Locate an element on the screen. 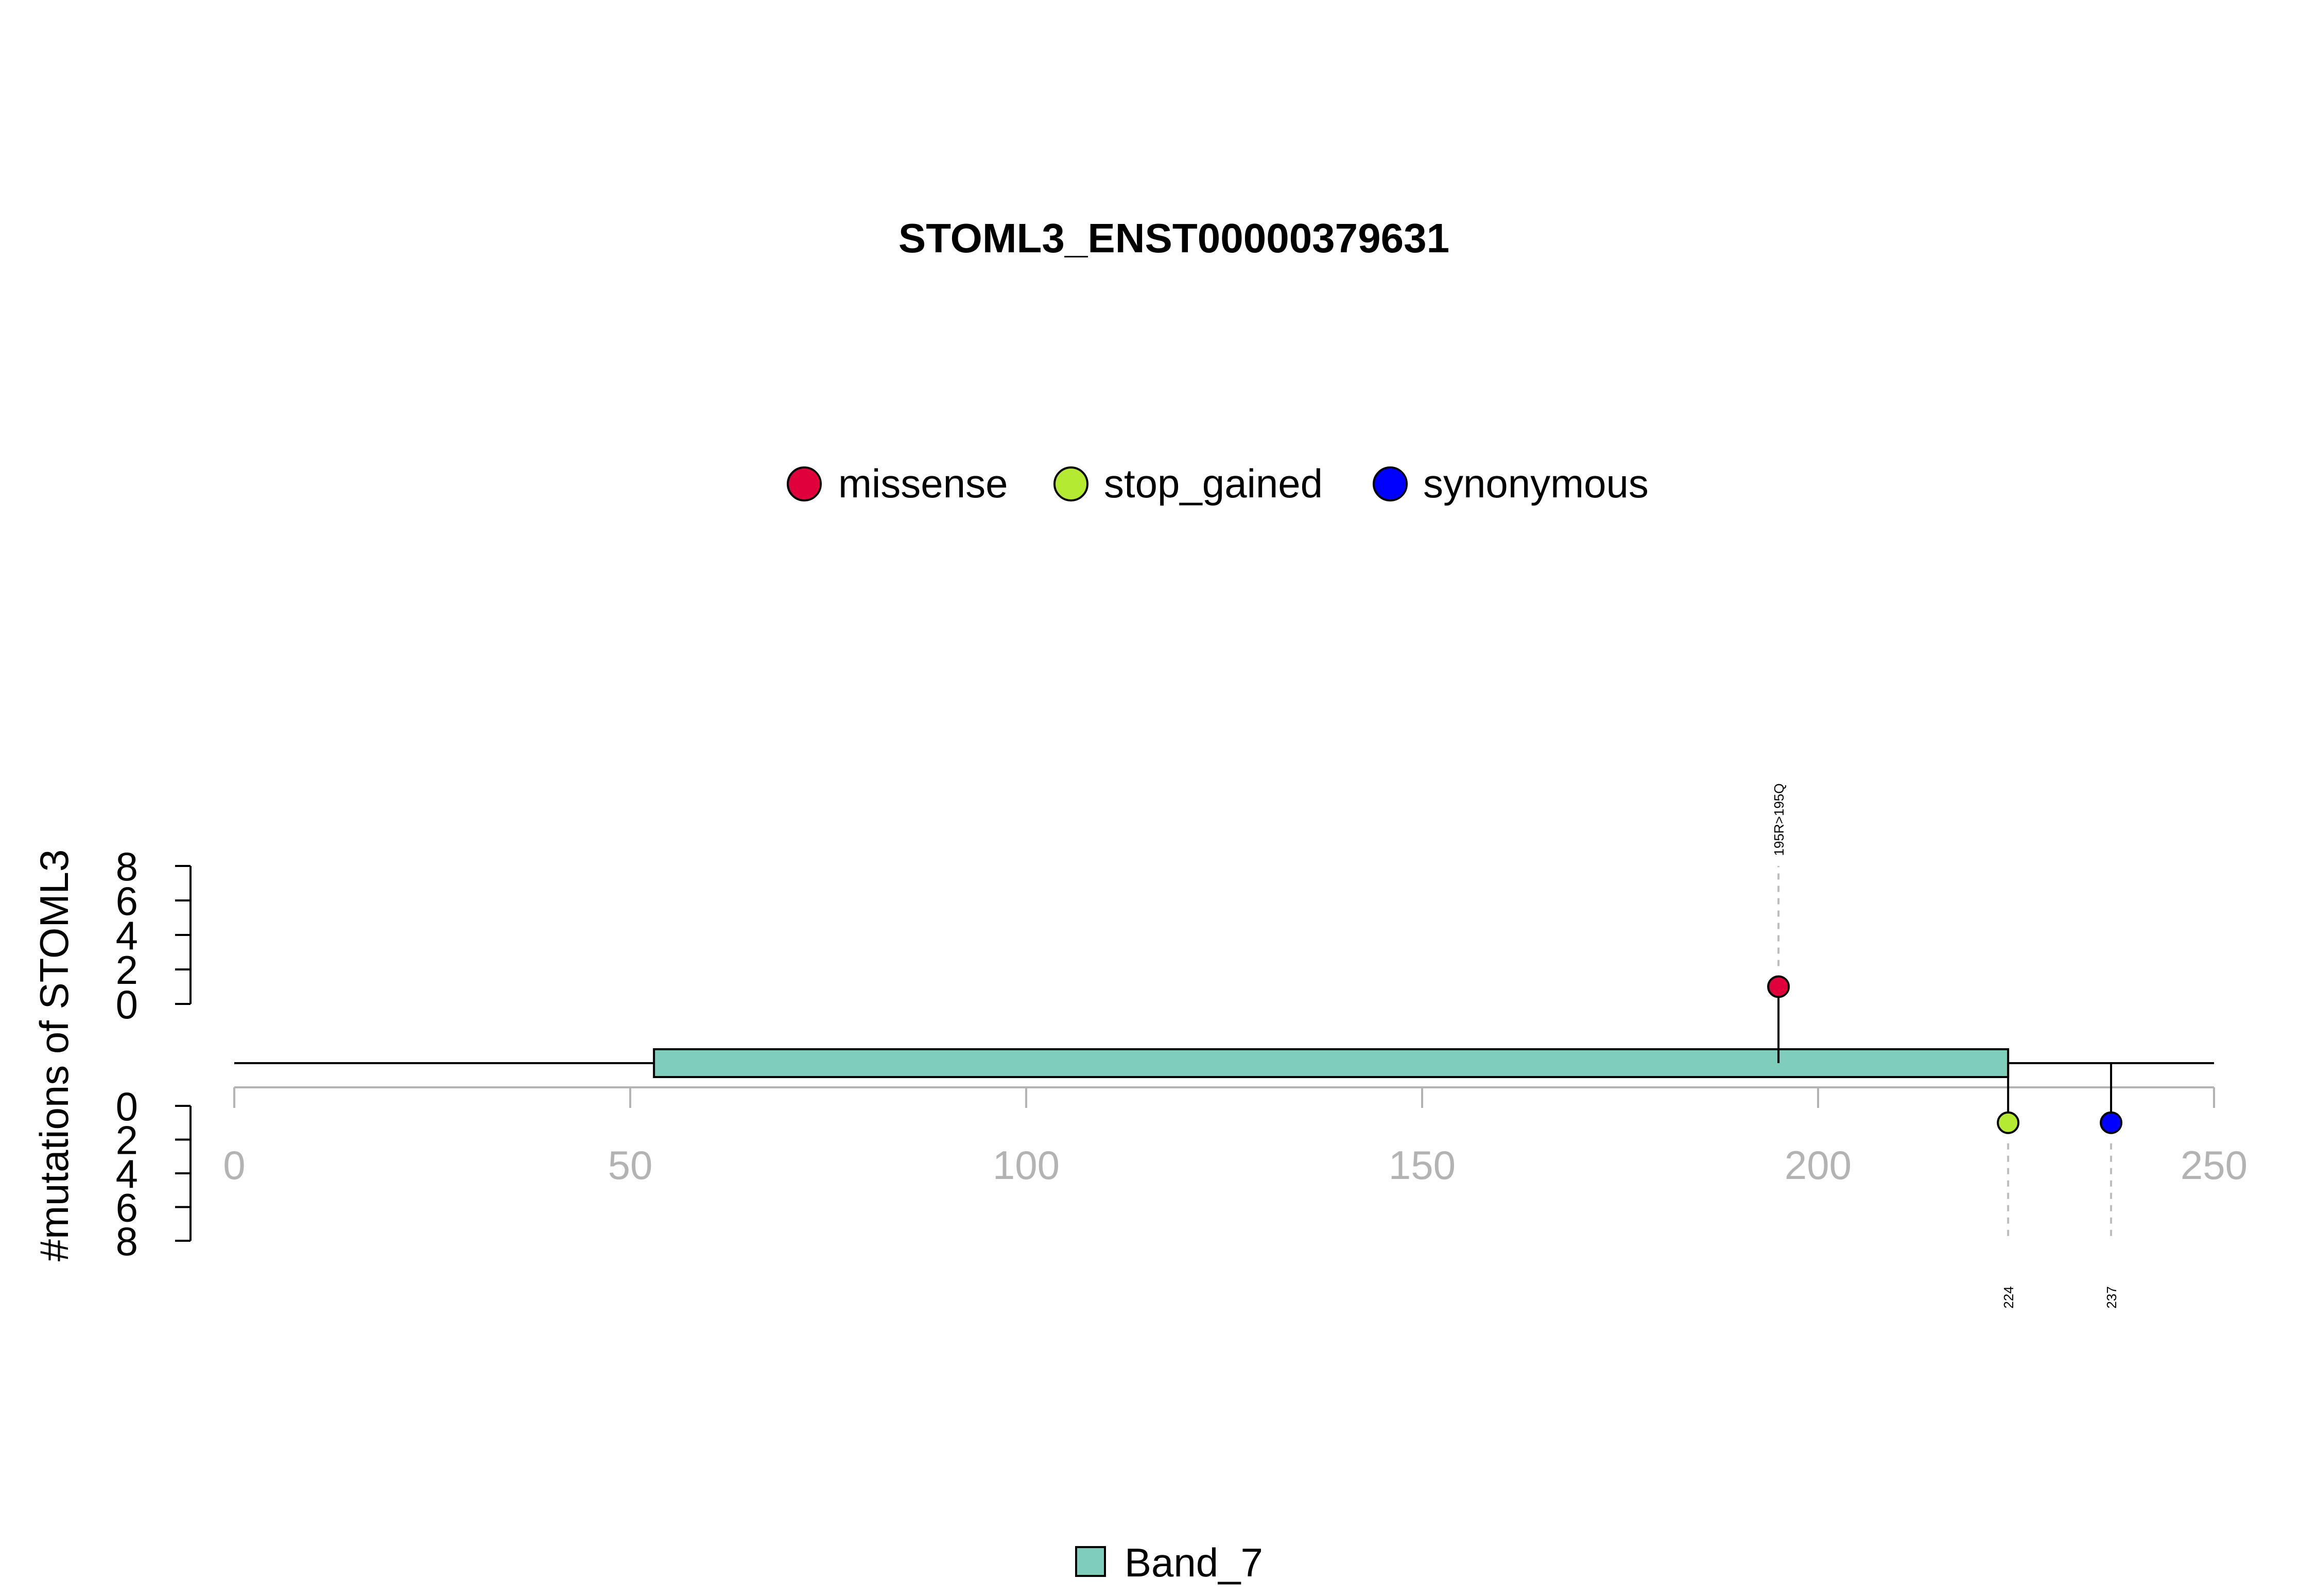 This screenshot has height=1596, width=2317. legend-label-missense: missense is located at coordinates (923, 483).